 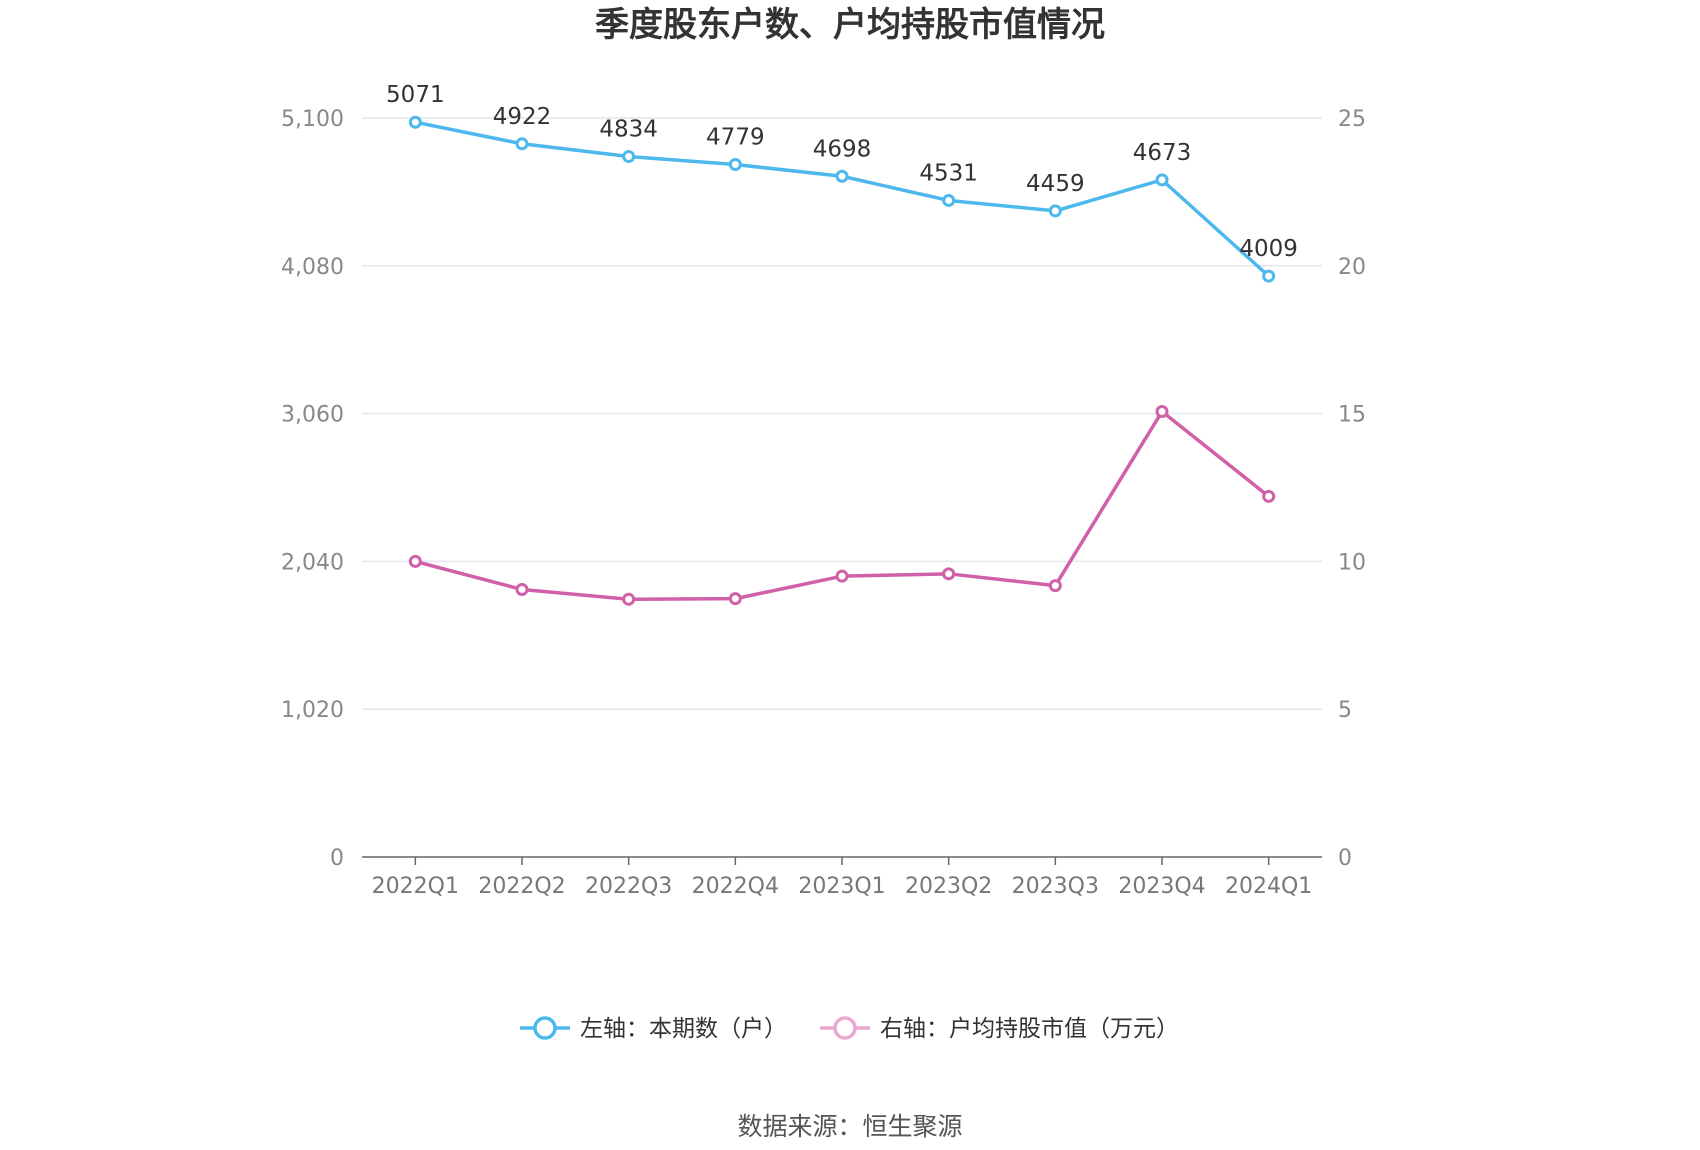 What do you see at coordinates (521, 886) in the screenshot?
I see `x-axis-tick-label: 2022Q2` at bounding box center [521, 886].